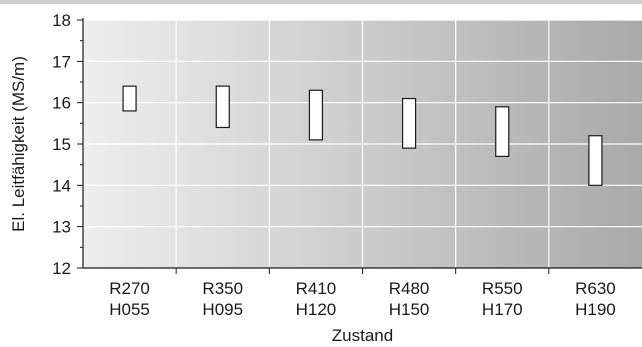 This screenshot has width=642, height=347. Describe the element at coordinates (502, 132) in the screenshot. I see `range-box-r550` at that location.